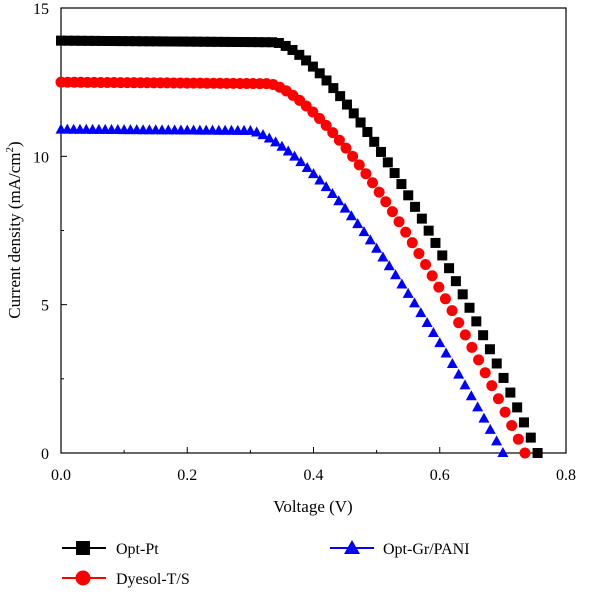 This screenshot has width=600, height=593. Describe the element at coordinates (14, 144) in the screenshot. I see `y-axis-label-close: )` at that location.